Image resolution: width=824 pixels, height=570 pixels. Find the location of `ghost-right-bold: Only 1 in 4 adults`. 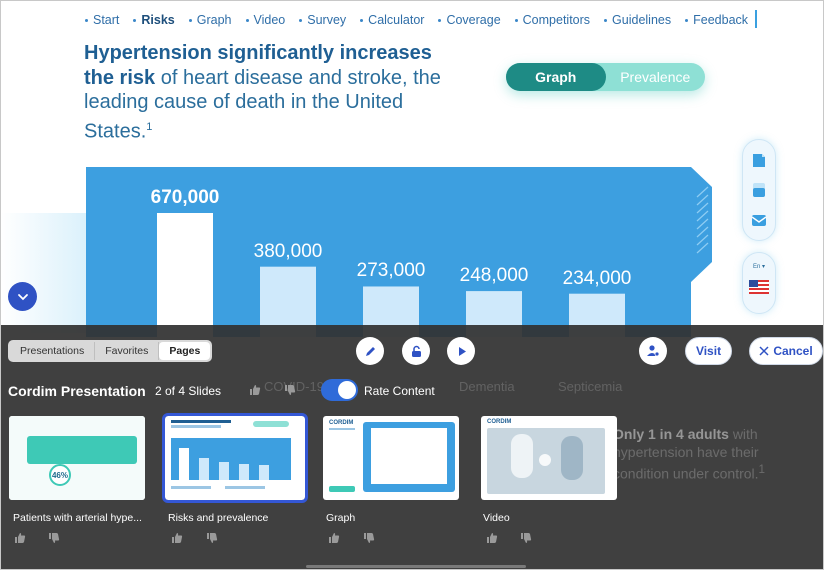

ghost-right-bold: Only 1 in 4 adults is located at coordinates (671, 434).